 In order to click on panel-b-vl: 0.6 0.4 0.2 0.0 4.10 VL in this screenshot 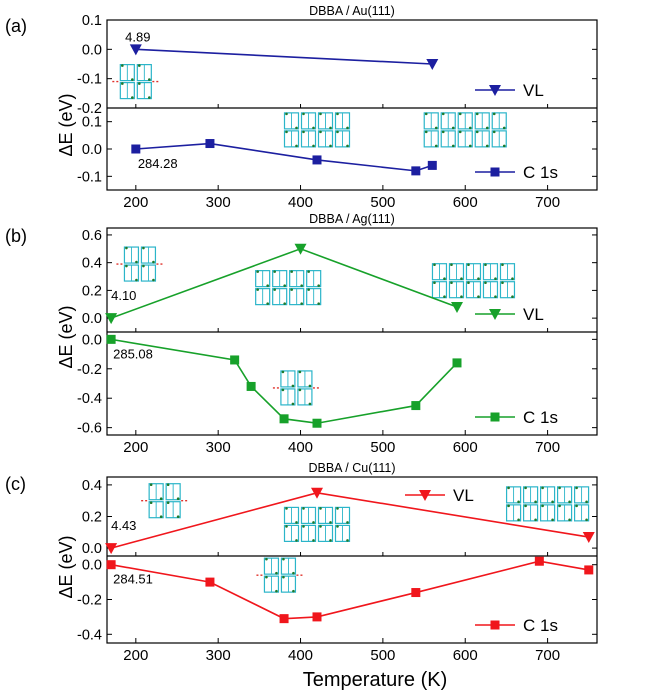, I will do `click(339, 277)`.